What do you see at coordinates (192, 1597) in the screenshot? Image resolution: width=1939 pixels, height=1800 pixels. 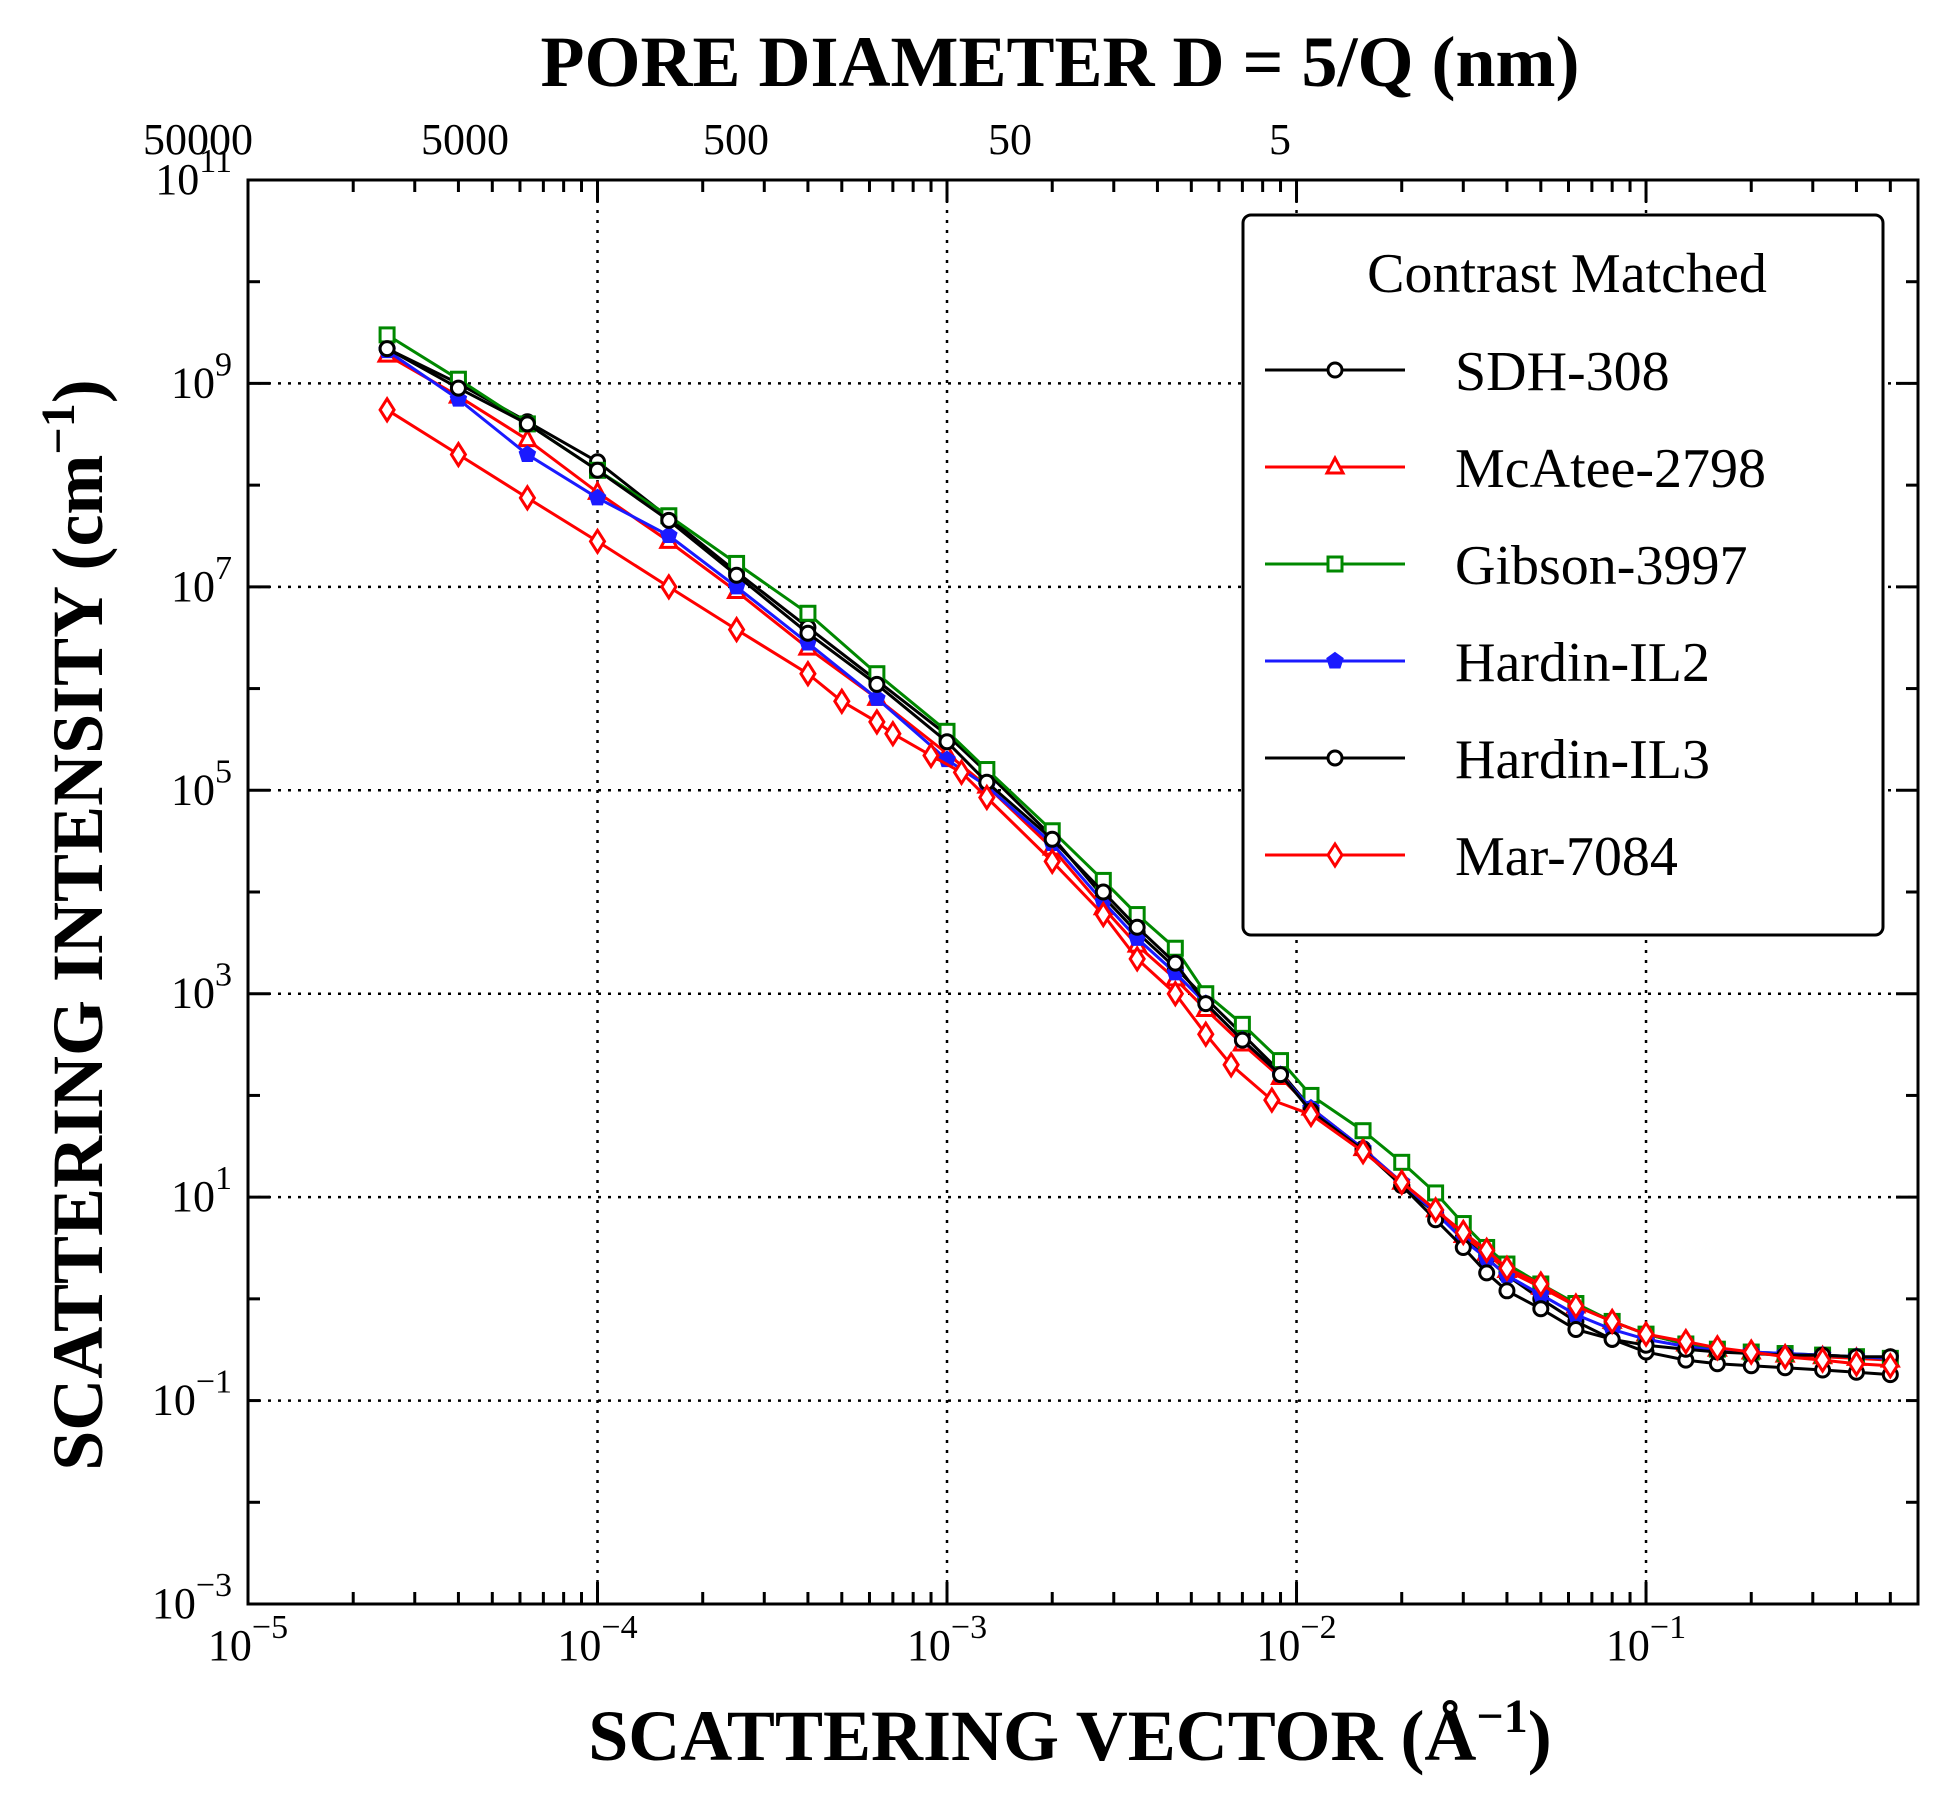 I see `y-tick-label: 10⁻³` at bounding box center [192, 1597].